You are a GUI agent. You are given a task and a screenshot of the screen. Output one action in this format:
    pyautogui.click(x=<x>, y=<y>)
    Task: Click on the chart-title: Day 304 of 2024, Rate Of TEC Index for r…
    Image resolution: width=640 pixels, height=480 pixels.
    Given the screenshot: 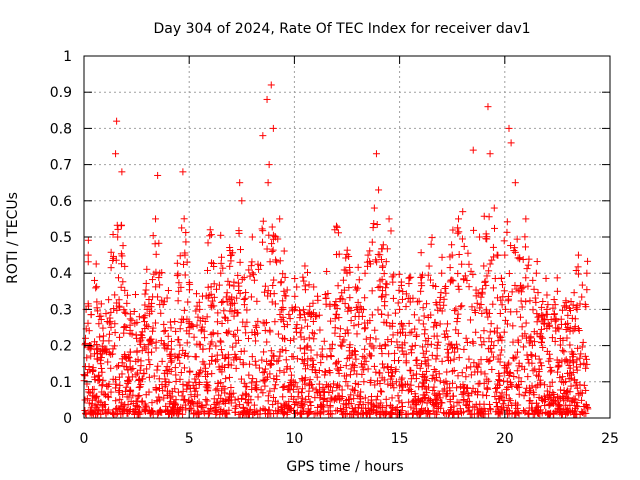 What is the action you would take?
    pyautogui.click(x=341, y=29)
    